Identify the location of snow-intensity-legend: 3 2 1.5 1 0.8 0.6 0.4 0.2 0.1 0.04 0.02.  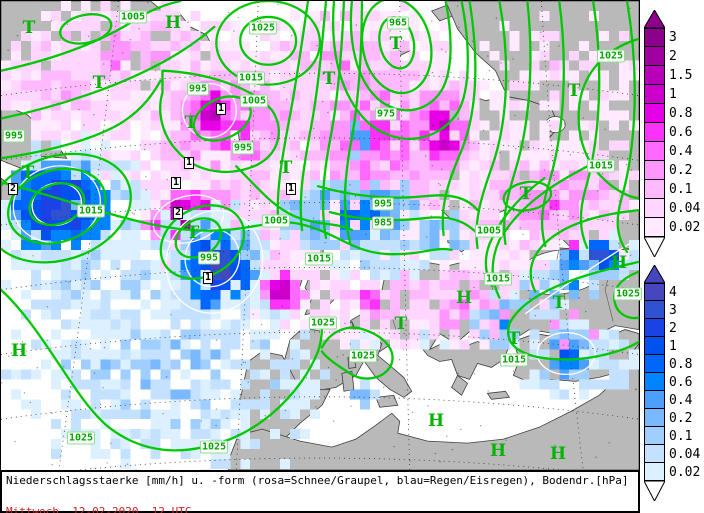
(674, 133).